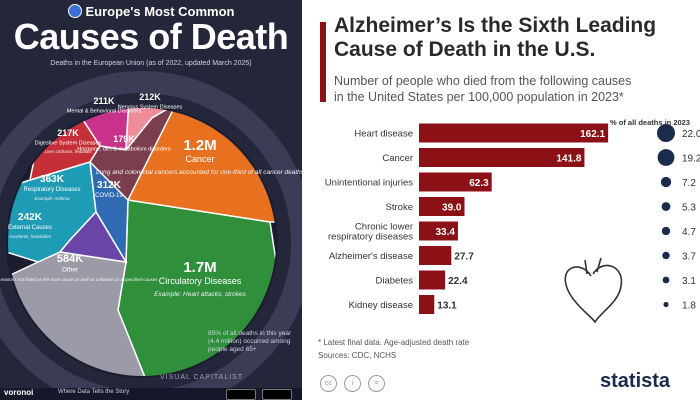 The width and height of the screenshot is (700, 400). Describe the element at coordinates (150, 108) in the screenshot. I see `cell-name-label: Nervous System Diseases` at that location.